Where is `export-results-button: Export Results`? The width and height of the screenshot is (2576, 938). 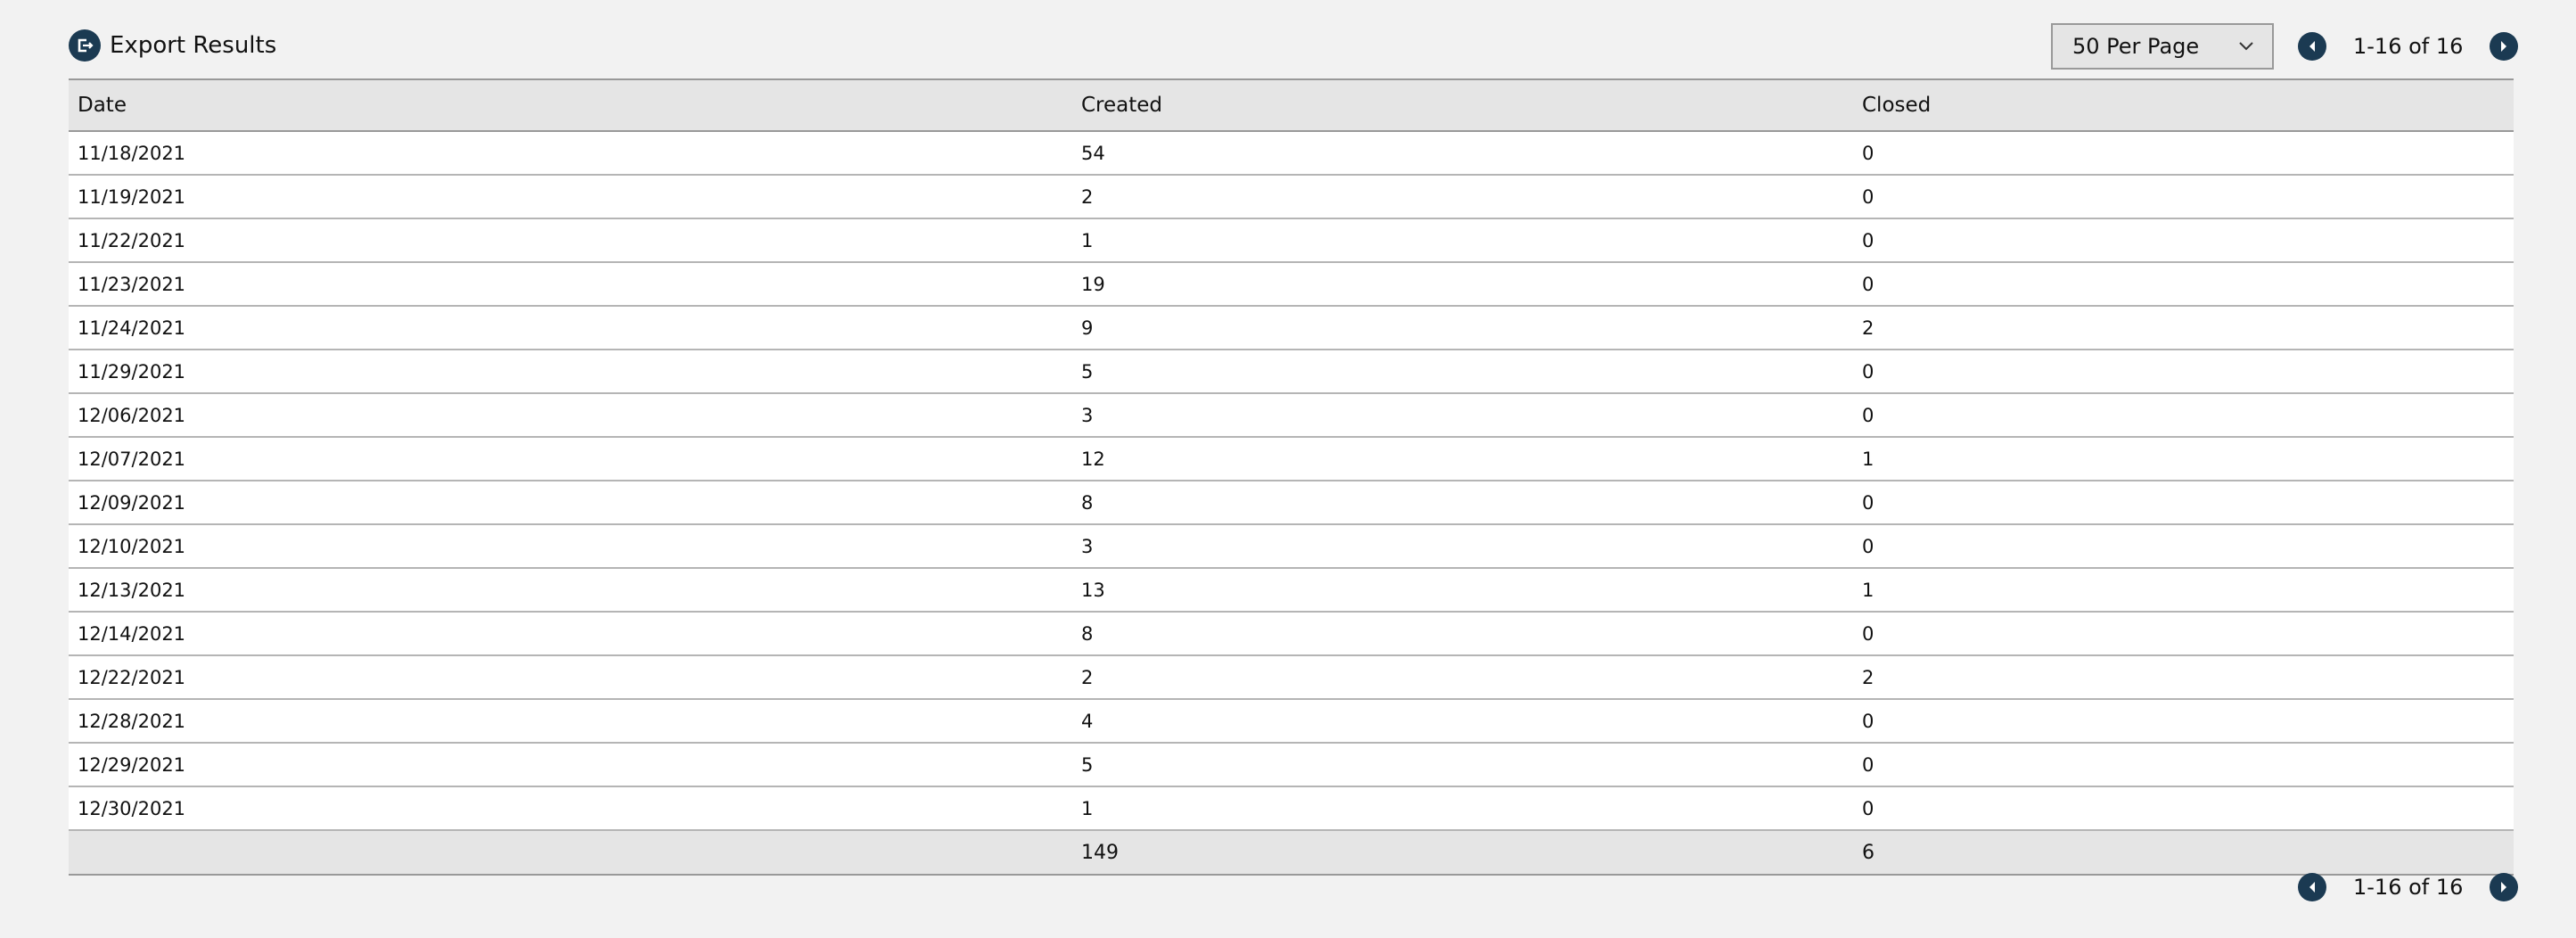 export-results-button: Export Results is located at coordinates (172, 45).